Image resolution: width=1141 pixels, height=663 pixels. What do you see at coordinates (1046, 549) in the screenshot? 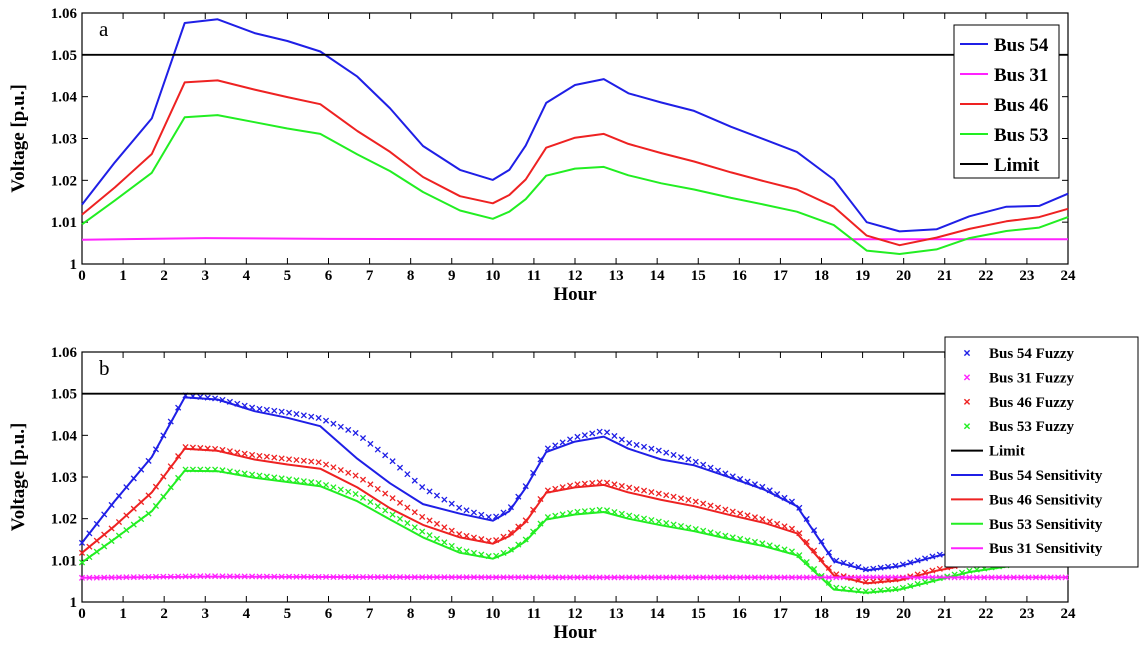
I see `legend-label-bus-31-sensitivity: Bus 31 Sensitivity` at bounding box center [1046, 549].